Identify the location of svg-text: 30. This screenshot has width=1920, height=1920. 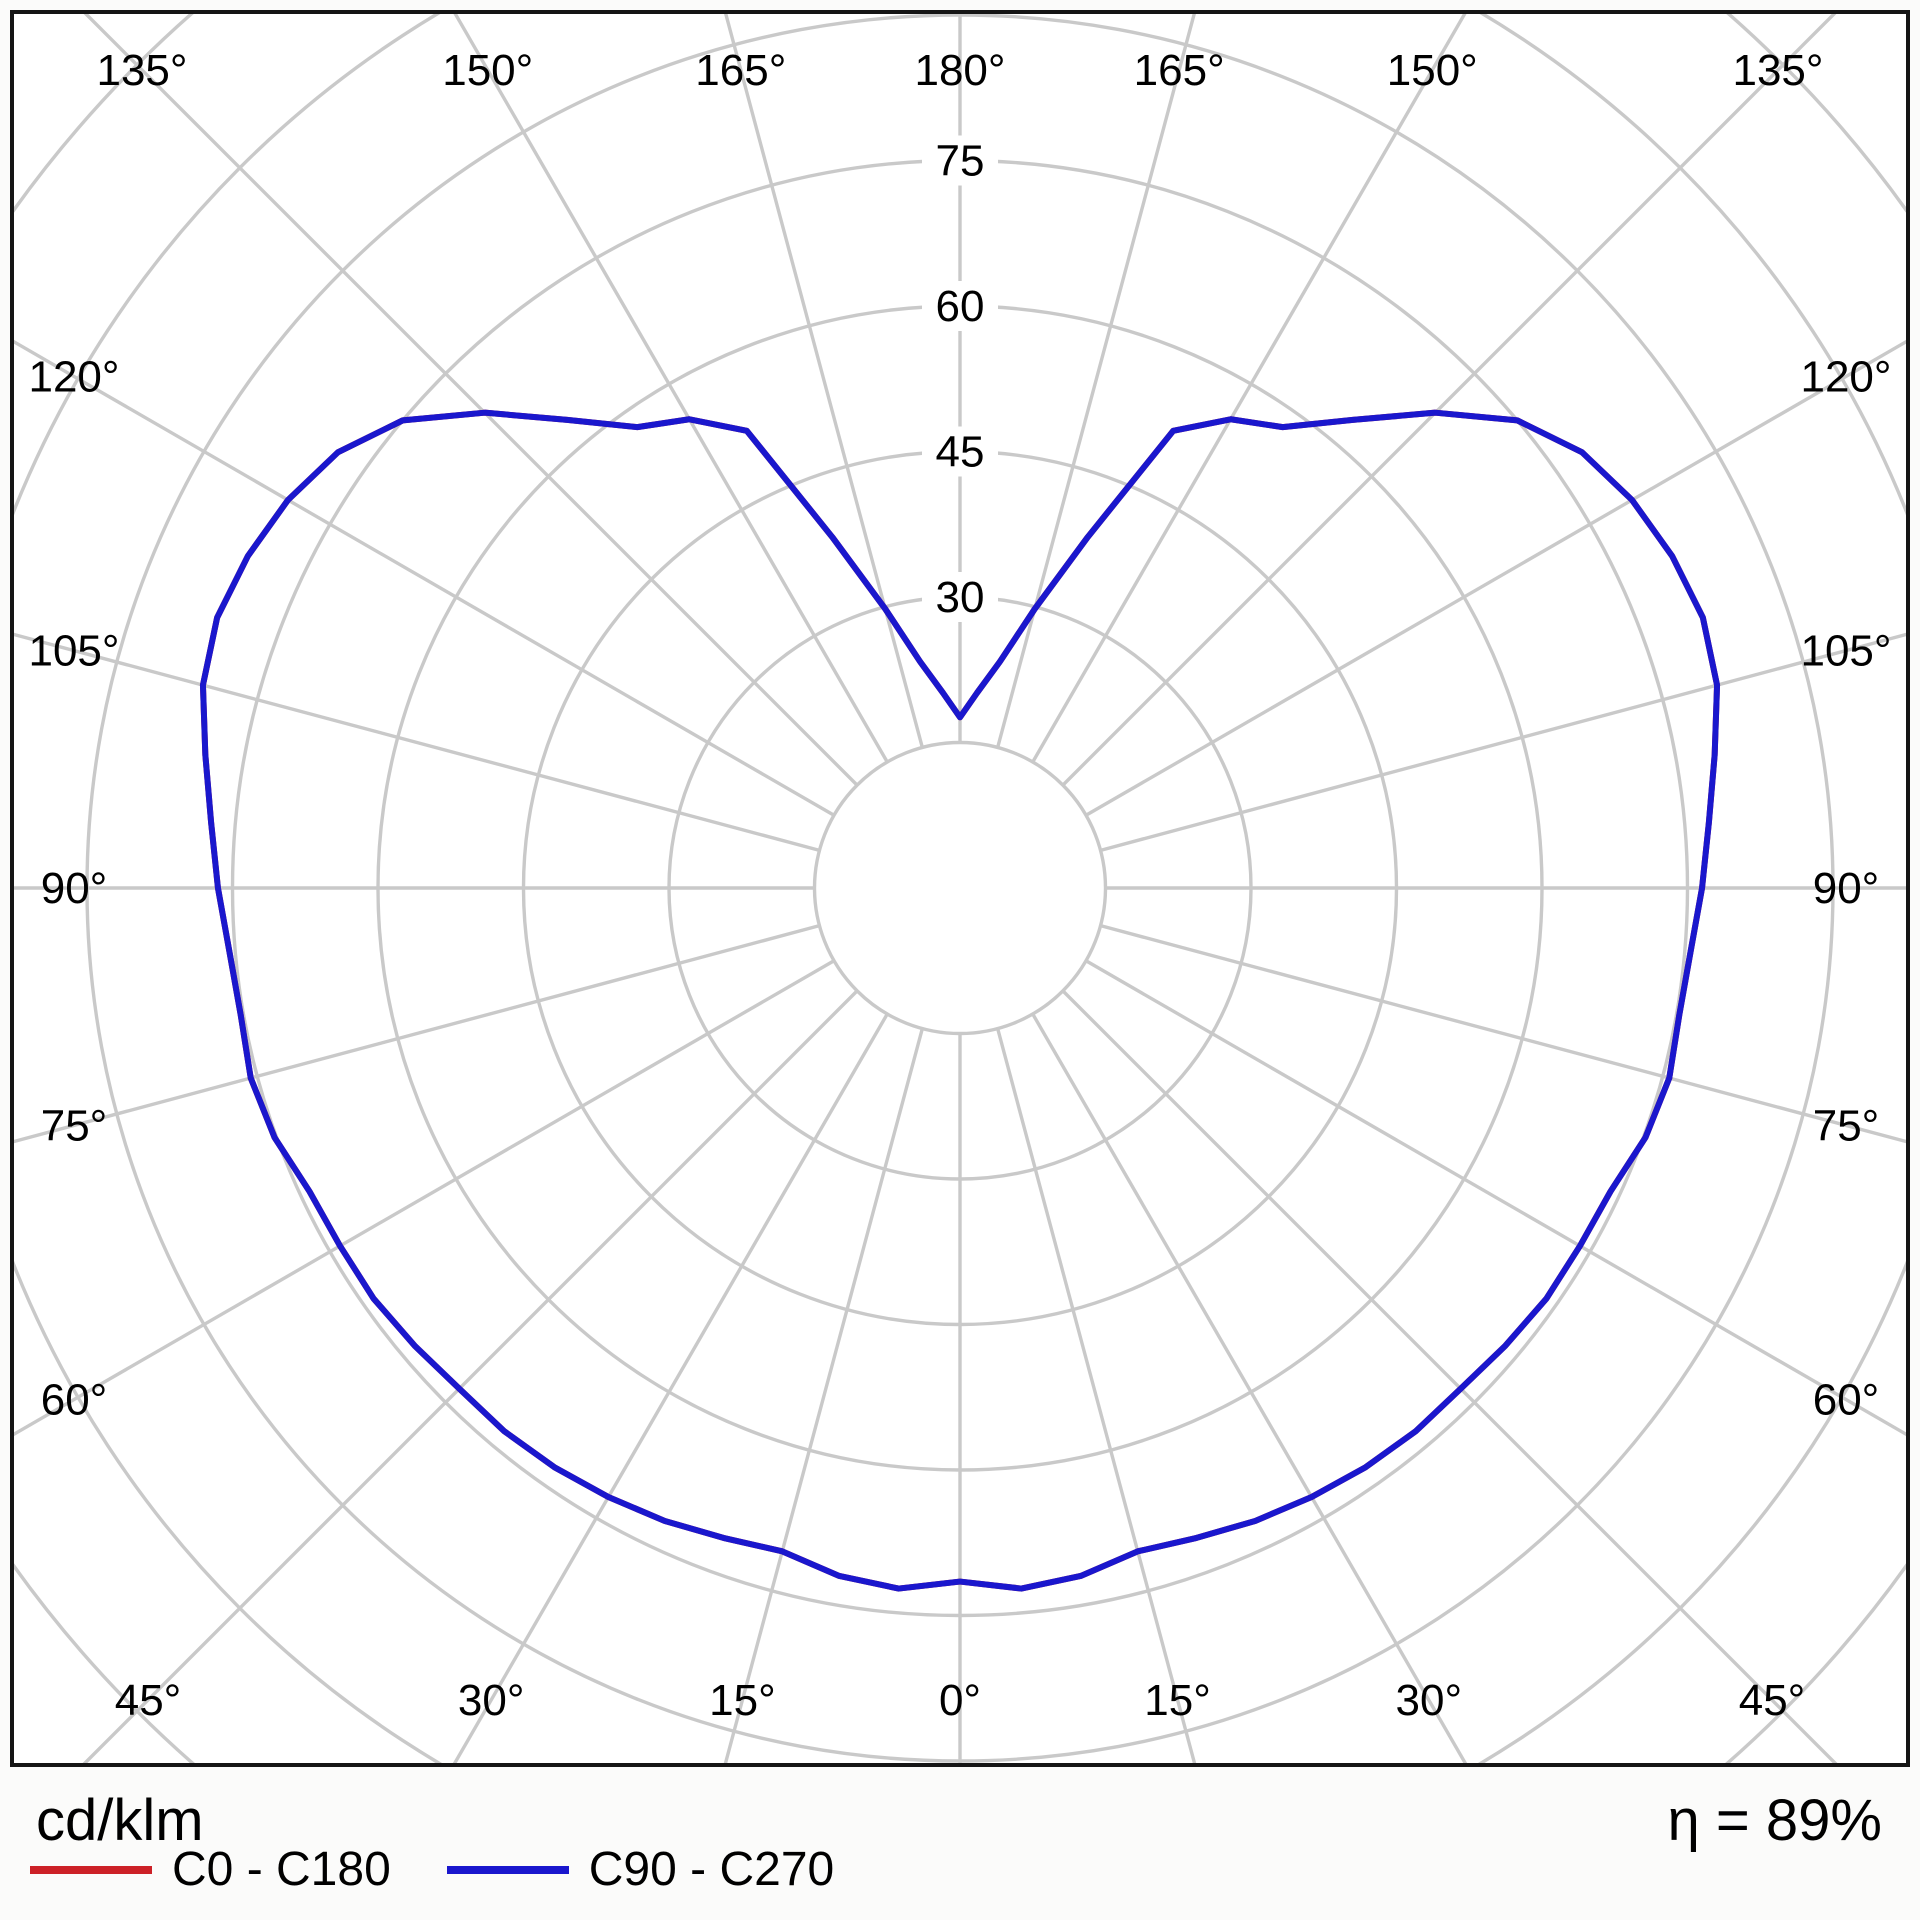
(960, 597).